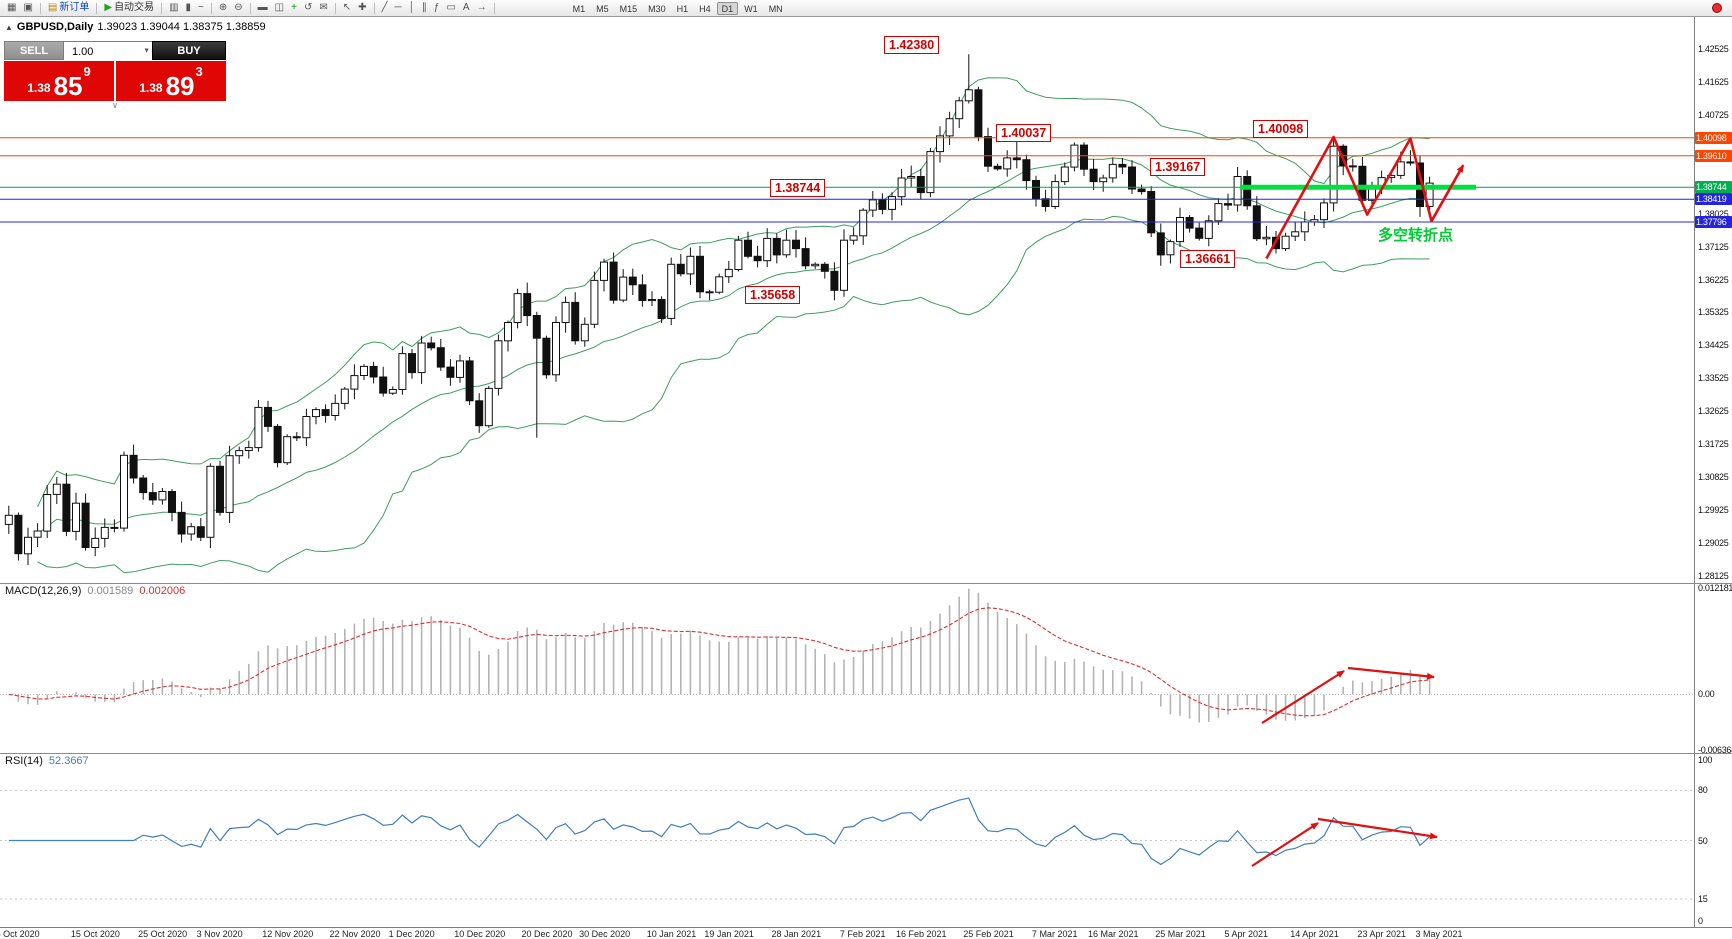 This screenshot has width=1732, height=939. I want to click on fibonacci-tool-button: ƒ, so click(437, 8).